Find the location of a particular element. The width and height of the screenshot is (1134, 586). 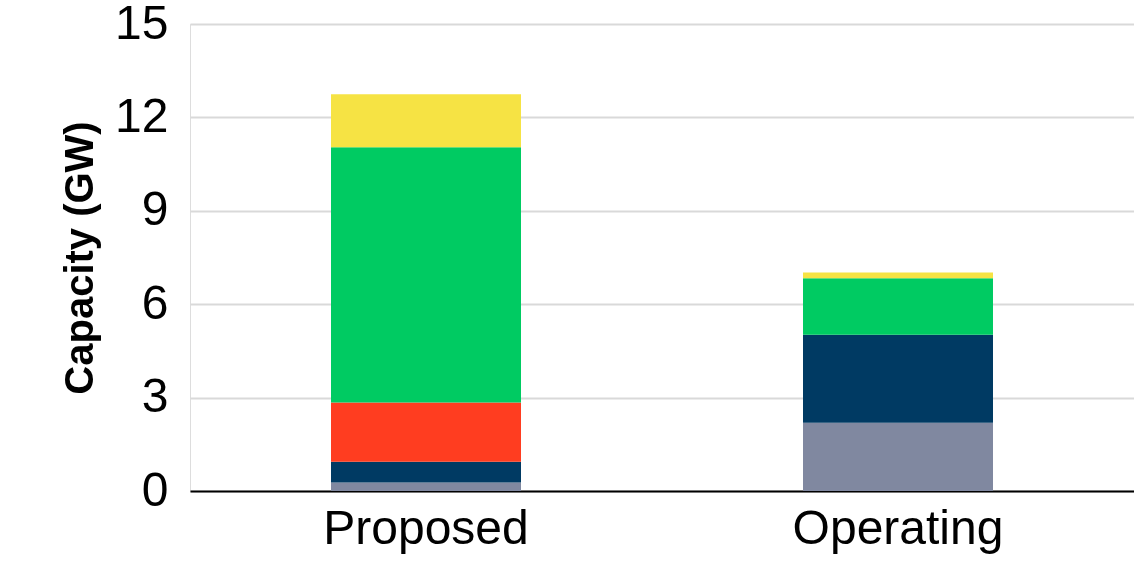

y-tick-label: 6 is located at coordinates (155, 302).